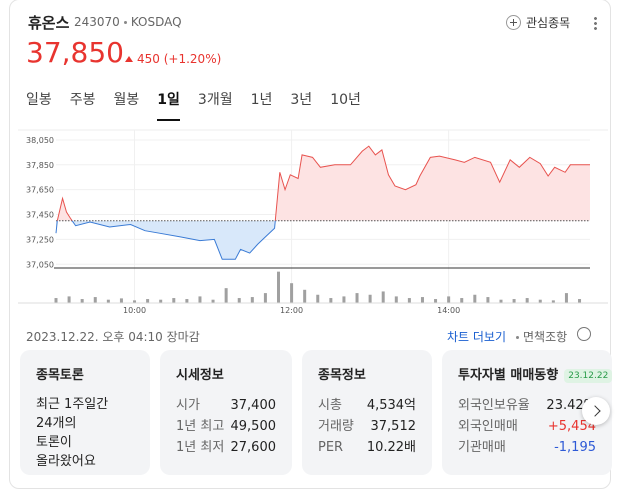 The image size is (625, 489). Describe the element at coordinates (571, 426) in the screenshot. I see `row-value: +5,454` at that location.